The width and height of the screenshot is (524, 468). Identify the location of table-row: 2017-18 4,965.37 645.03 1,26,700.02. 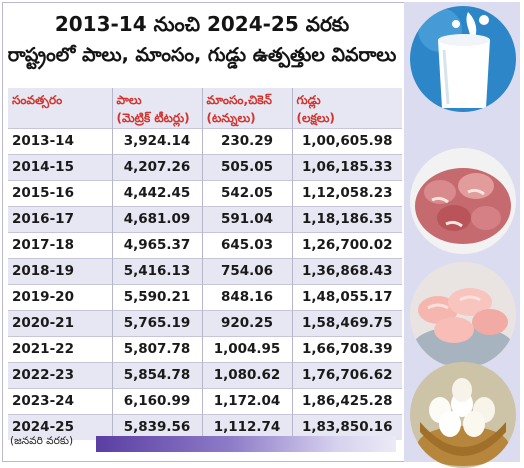
(205, 244).